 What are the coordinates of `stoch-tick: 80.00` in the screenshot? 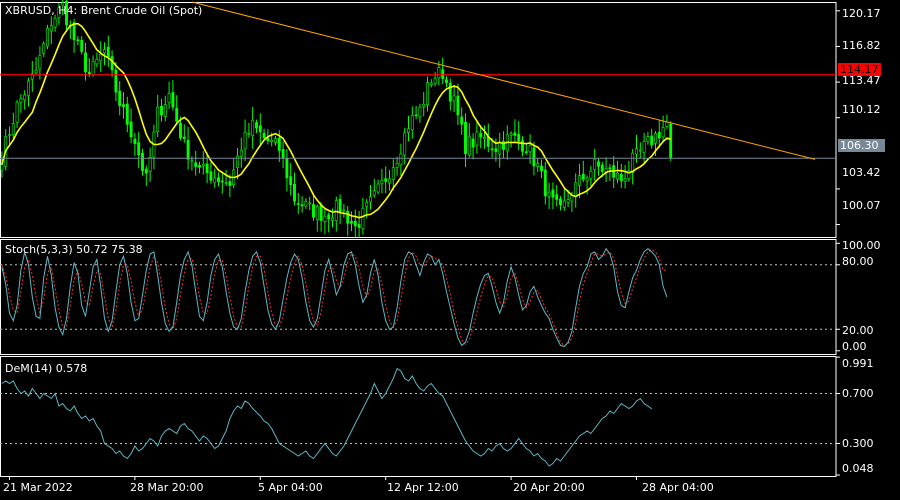 It's located at (858, 261).